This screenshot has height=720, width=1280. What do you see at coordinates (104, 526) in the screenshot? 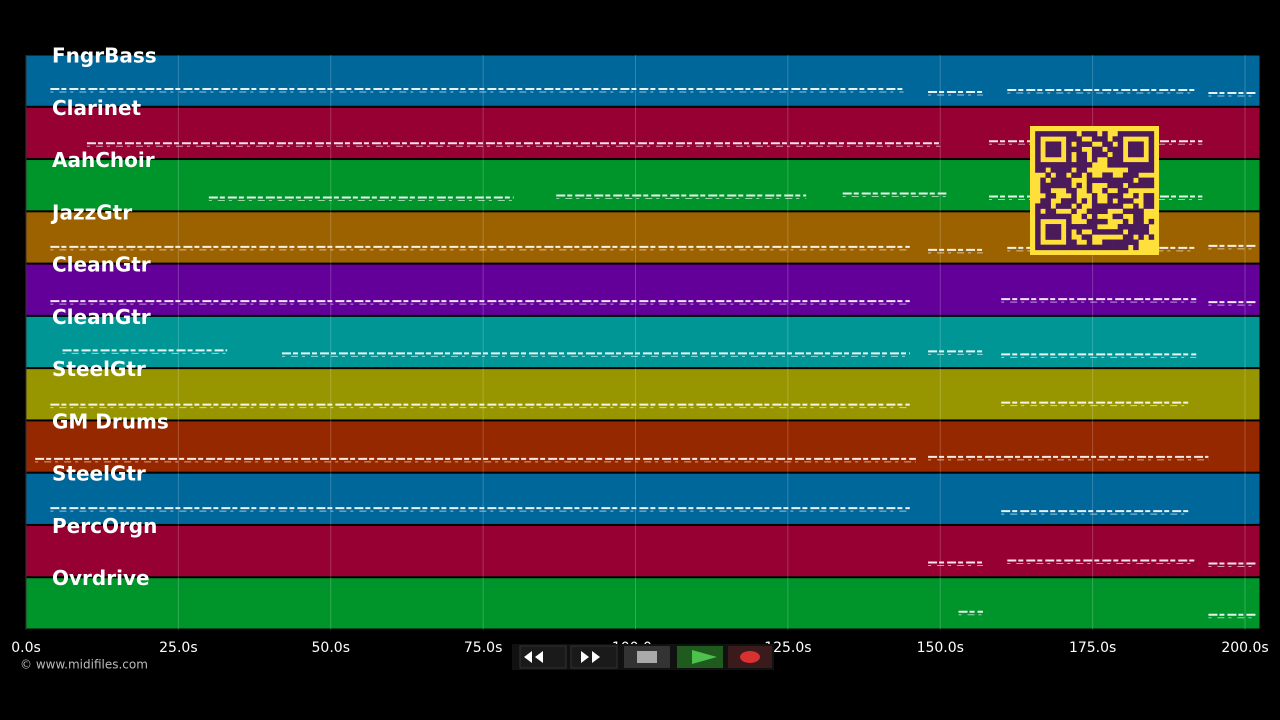
I see `track-name: PercOrgn` at bounding box center [104, 526].